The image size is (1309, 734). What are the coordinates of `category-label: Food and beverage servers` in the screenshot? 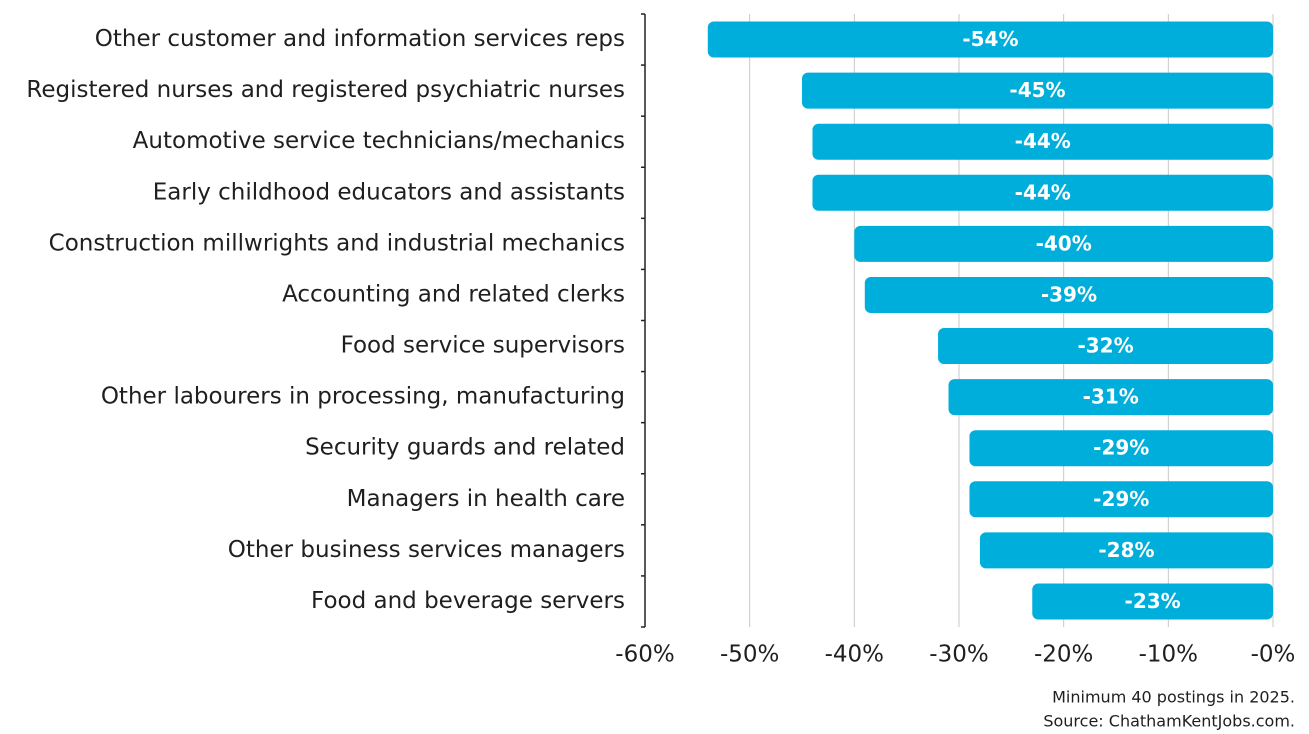 It's located at (468, 601).